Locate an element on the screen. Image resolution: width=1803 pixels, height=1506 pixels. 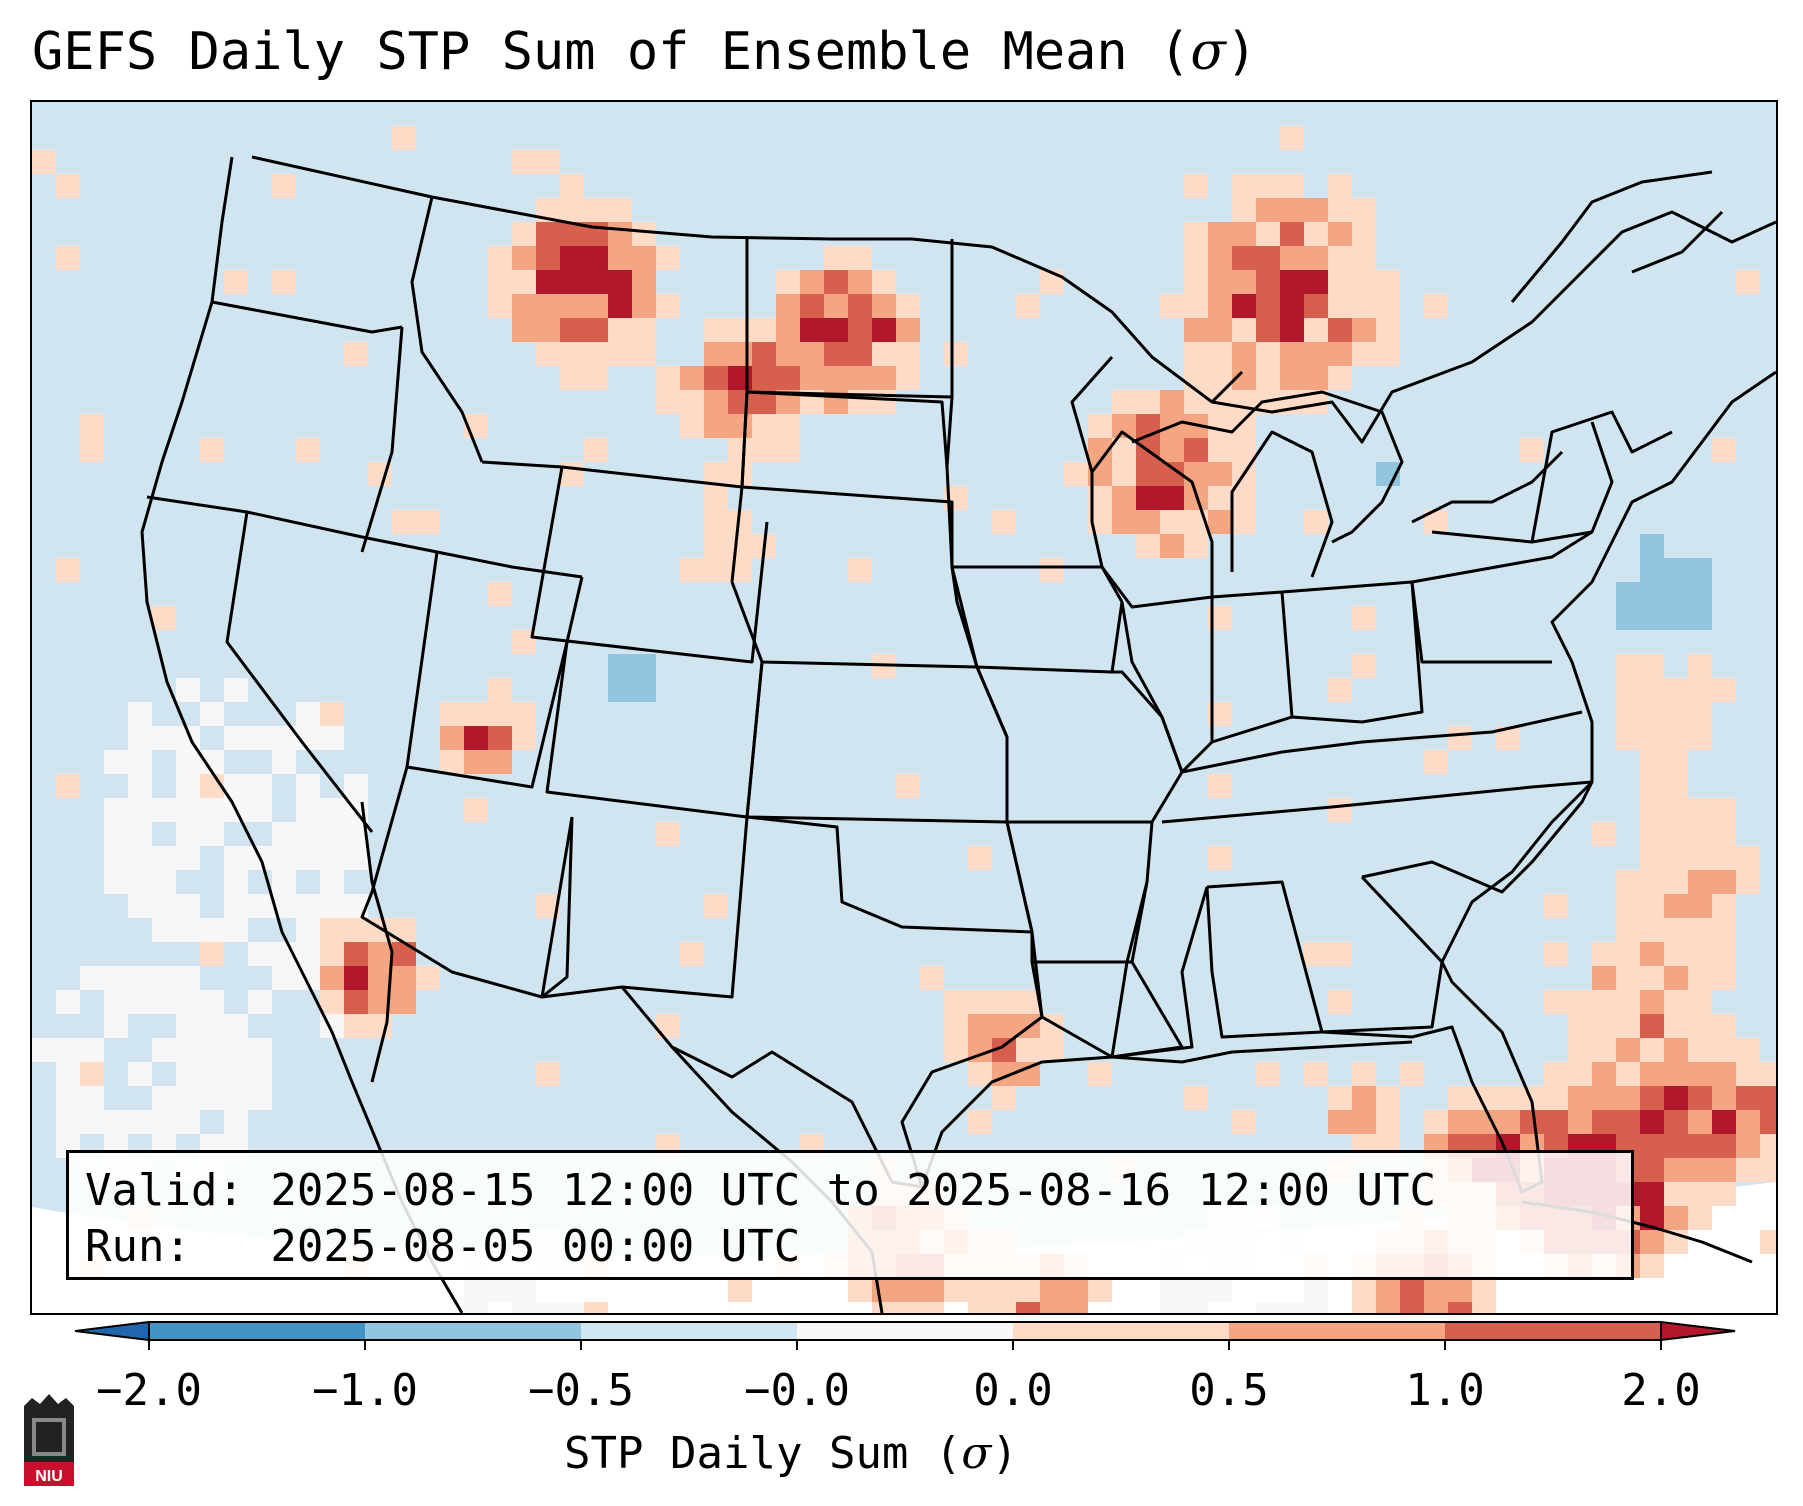
colorbar-segment is located at coordinates (1337, 1331).